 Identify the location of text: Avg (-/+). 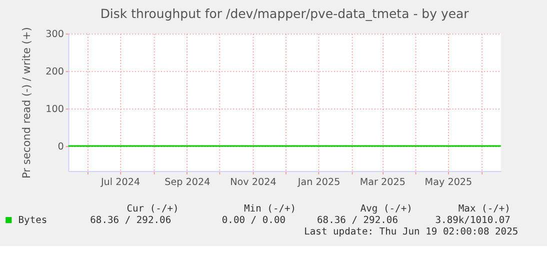
(386, 208).